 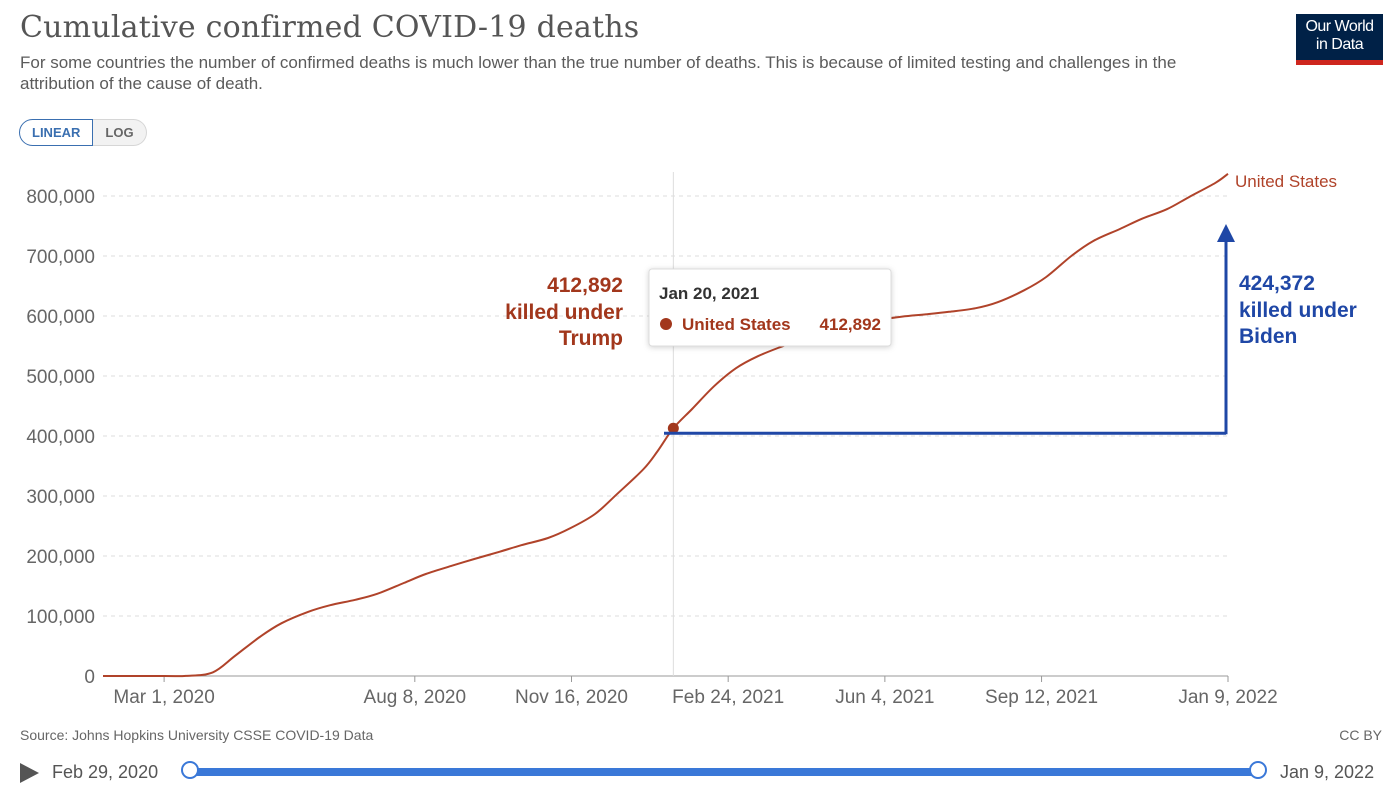 What do you see at coordinates (60, 317) in the screenshot?
I see `y-tick-label: 600,000` at bounding box center [60, 317].